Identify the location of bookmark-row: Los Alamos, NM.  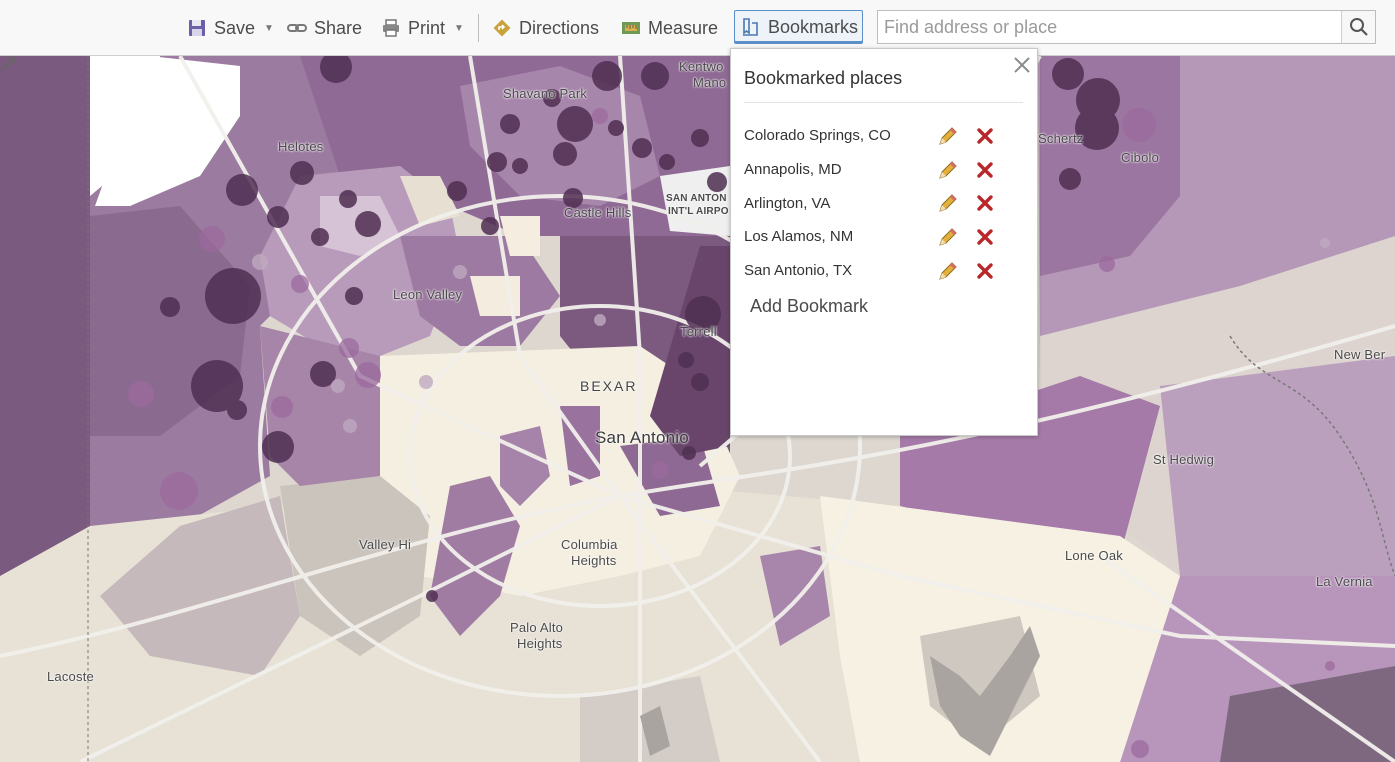
(889, 237).